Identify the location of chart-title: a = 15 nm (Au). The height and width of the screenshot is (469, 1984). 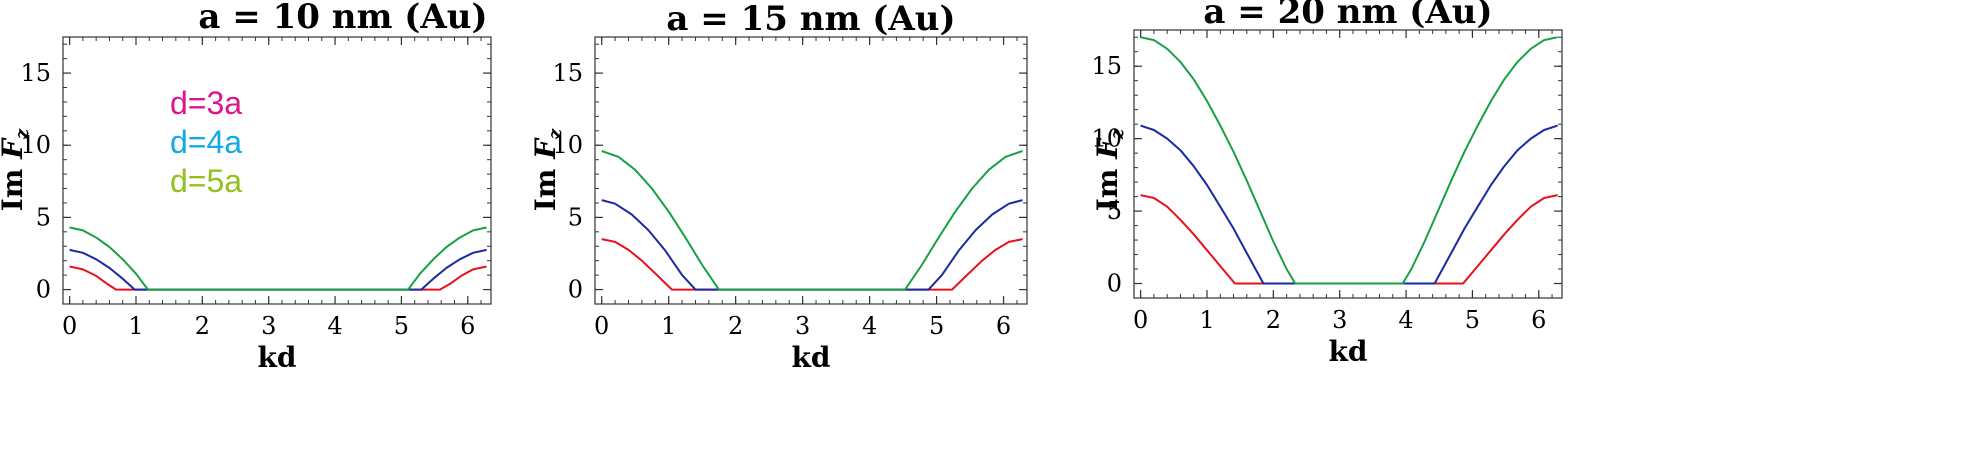
(810, 19).